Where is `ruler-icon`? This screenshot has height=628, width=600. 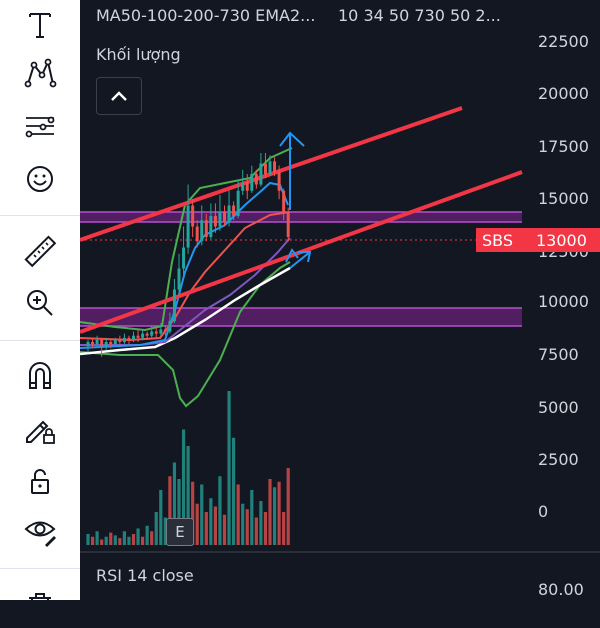
ruler-icon is located at coordinates (40, 251).